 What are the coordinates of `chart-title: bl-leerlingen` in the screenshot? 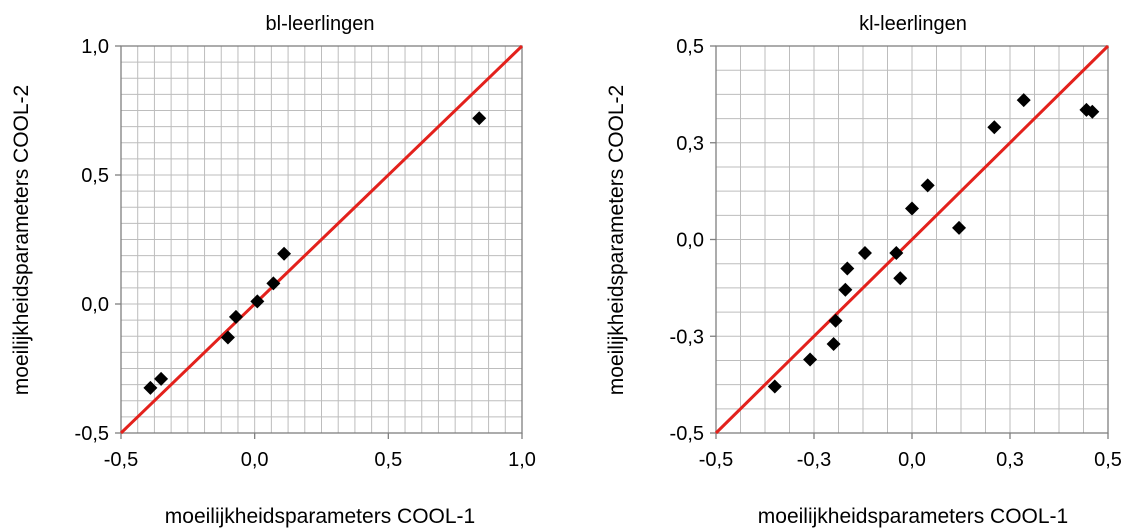 It's located at (320, 24).